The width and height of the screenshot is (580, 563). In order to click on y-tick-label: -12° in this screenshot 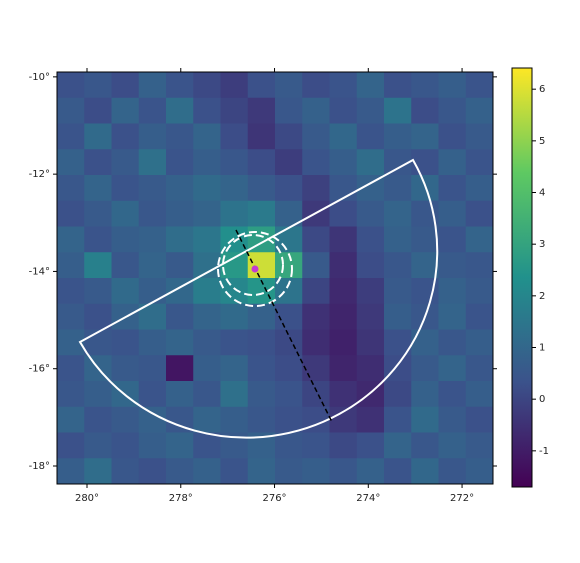, I will do `click(39, 174)`.